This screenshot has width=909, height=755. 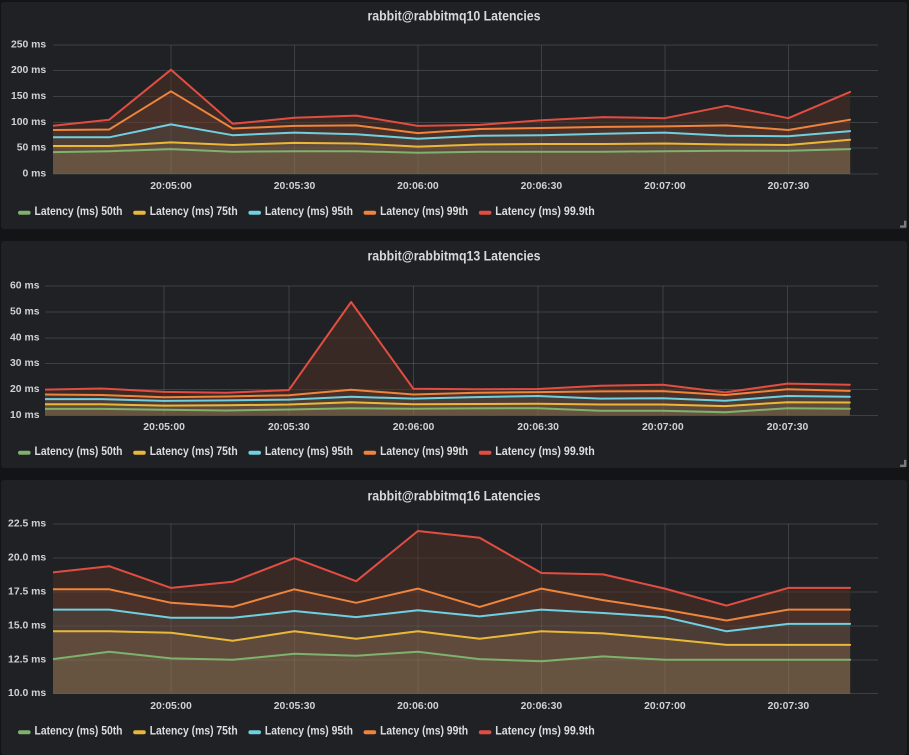 What do you see at coordinates (25, 415) in the screenshot?
I see `svg-text: 10 ms` at bounding box center [25, 415].